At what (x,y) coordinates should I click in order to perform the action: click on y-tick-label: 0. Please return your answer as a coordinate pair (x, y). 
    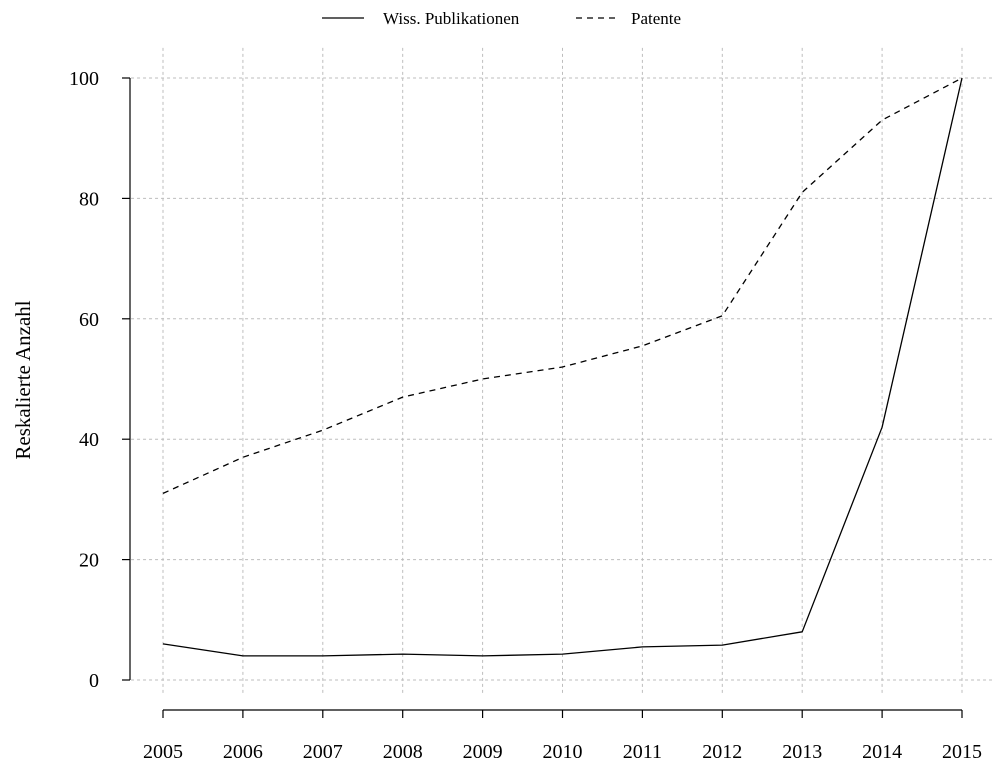
    Looking at the image, I should click on (94, 681).